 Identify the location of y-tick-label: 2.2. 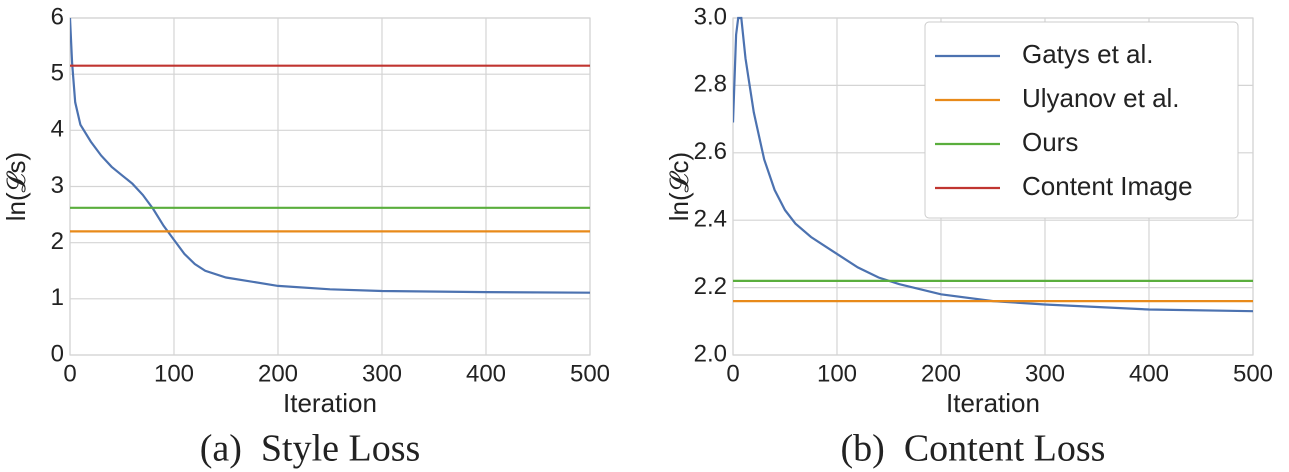
(710, 286).